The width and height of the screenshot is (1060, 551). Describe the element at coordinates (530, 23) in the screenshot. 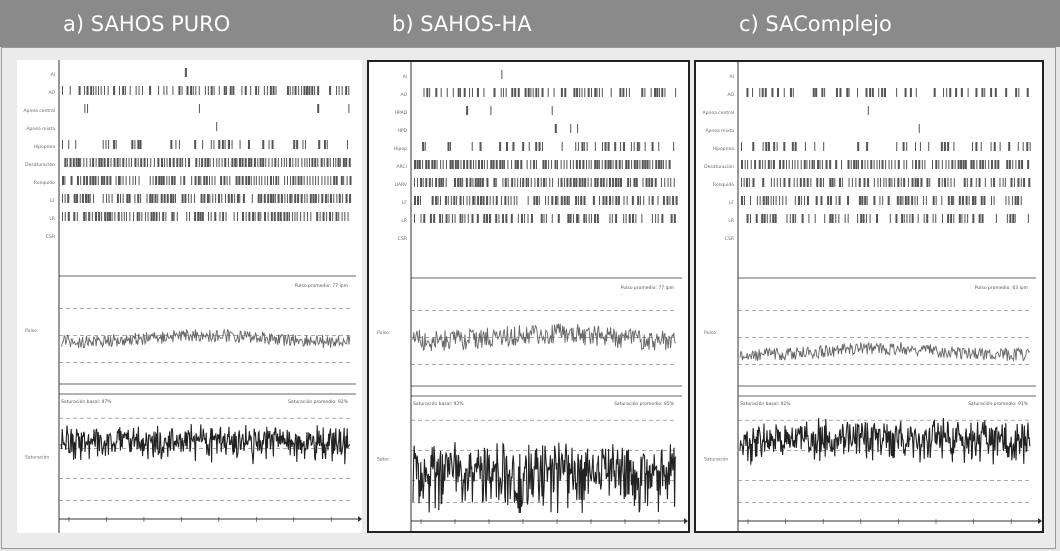

I see `figure-header: a) SAHOS PURO b) SAHOS-HA c) SAComplejo` at that location.